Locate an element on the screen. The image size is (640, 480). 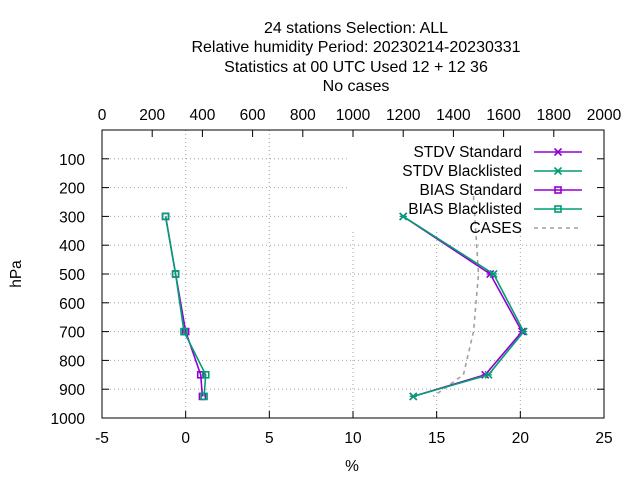
x2-tick-label: 200 is located at coordinates (152, 115).